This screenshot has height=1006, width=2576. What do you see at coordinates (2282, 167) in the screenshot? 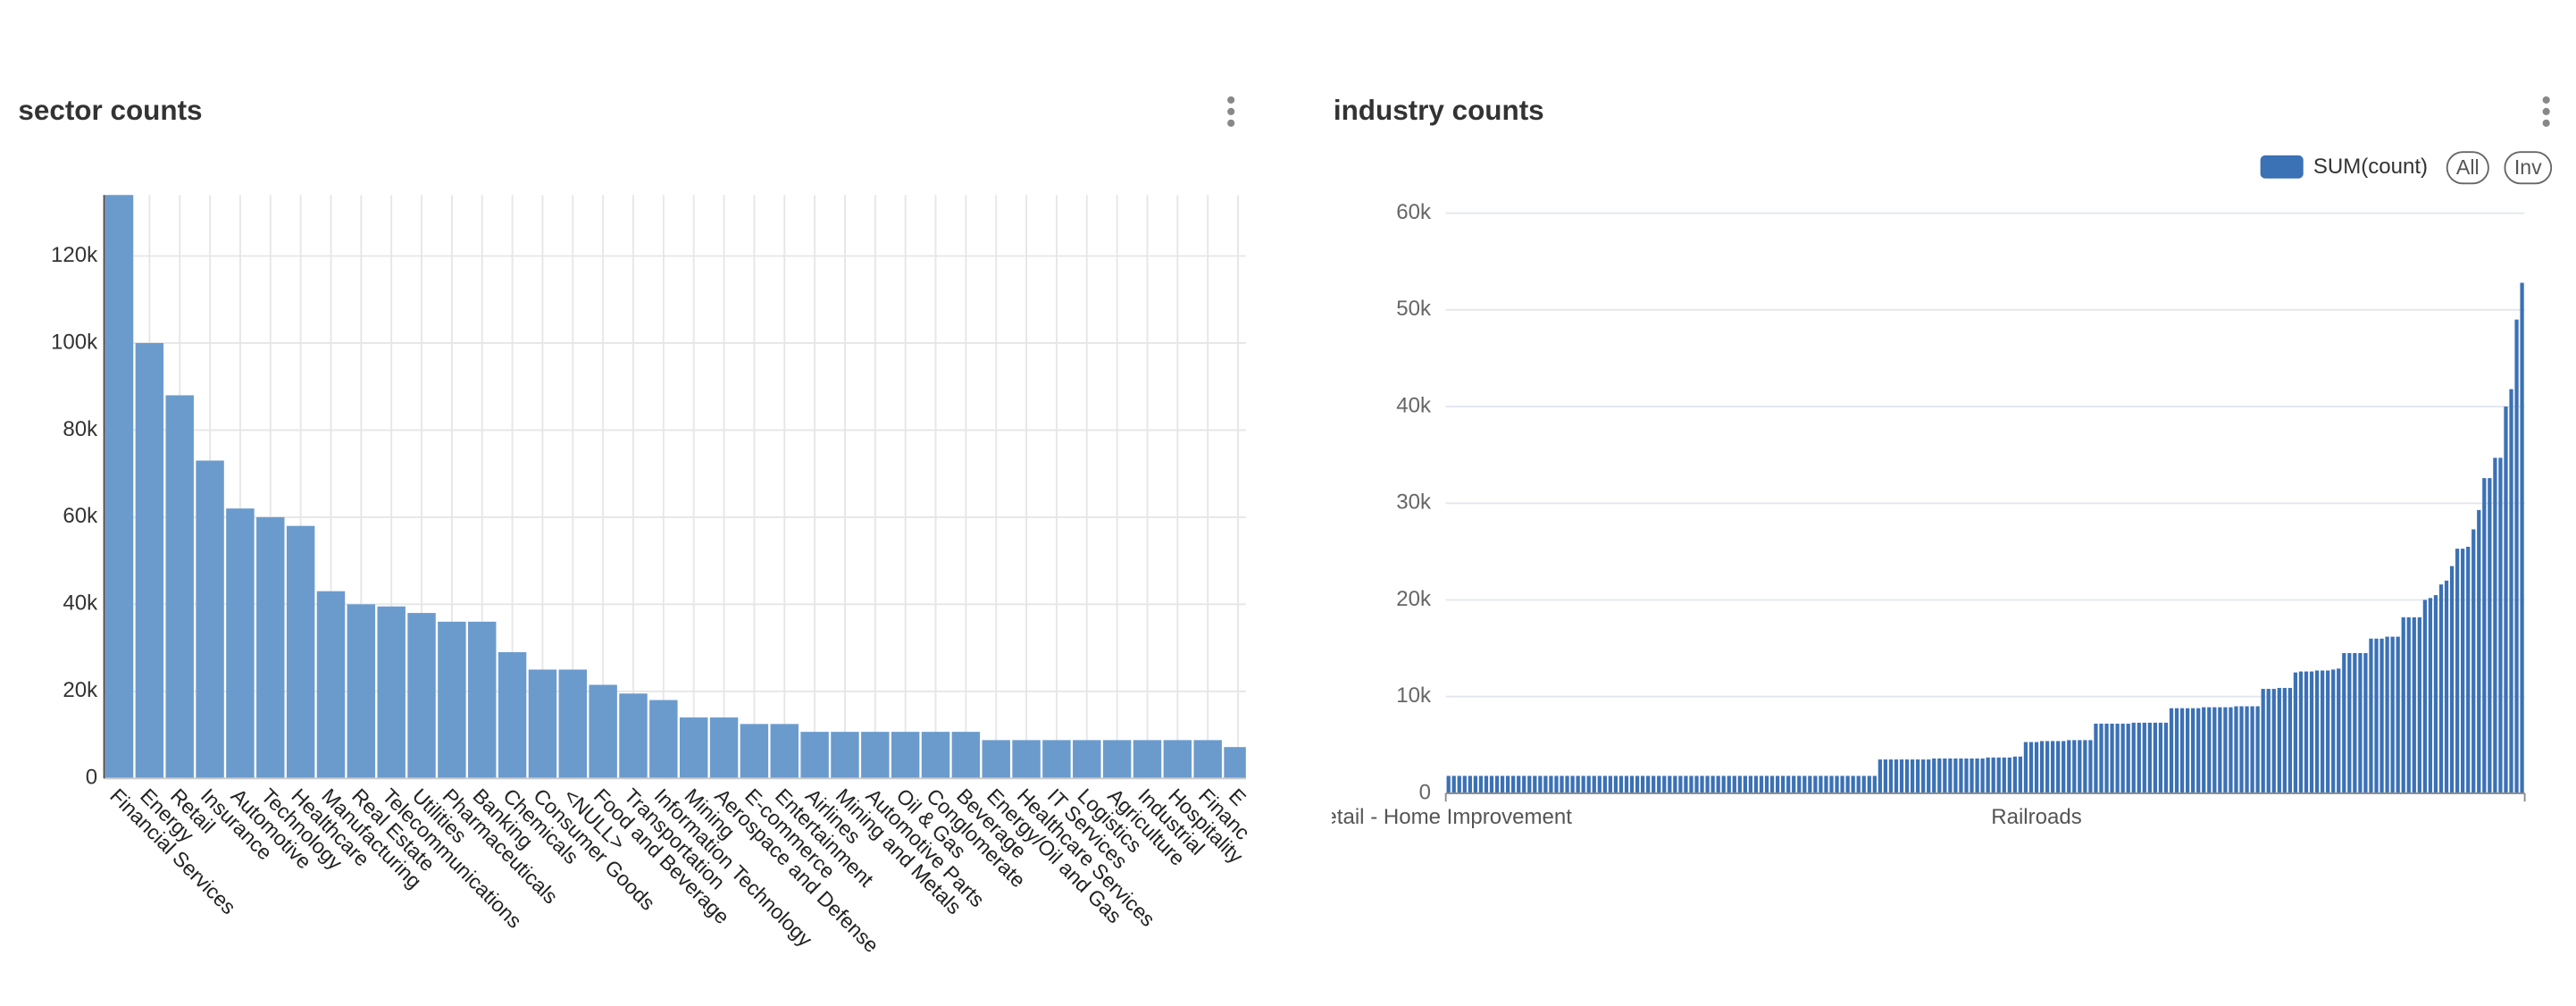
I see `legend-swatch` at bounding box center [2282, 167].